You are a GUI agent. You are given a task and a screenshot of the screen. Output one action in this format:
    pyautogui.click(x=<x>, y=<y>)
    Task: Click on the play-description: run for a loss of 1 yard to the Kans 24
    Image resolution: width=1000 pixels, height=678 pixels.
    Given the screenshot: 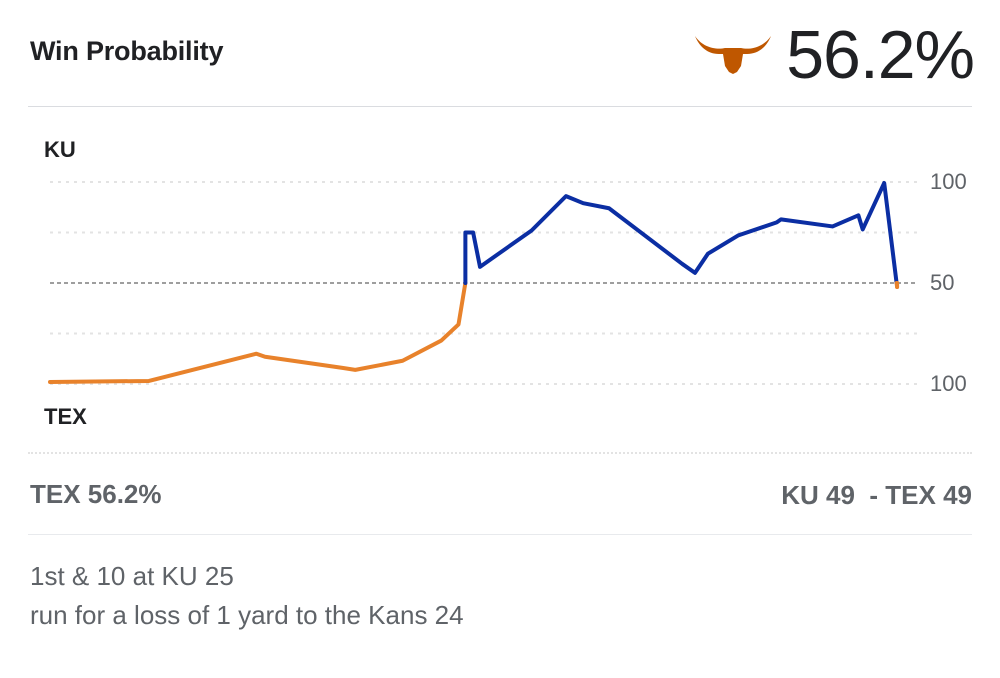 What is the action you would take?
    pyautogui.click(x=247, y=615)
    